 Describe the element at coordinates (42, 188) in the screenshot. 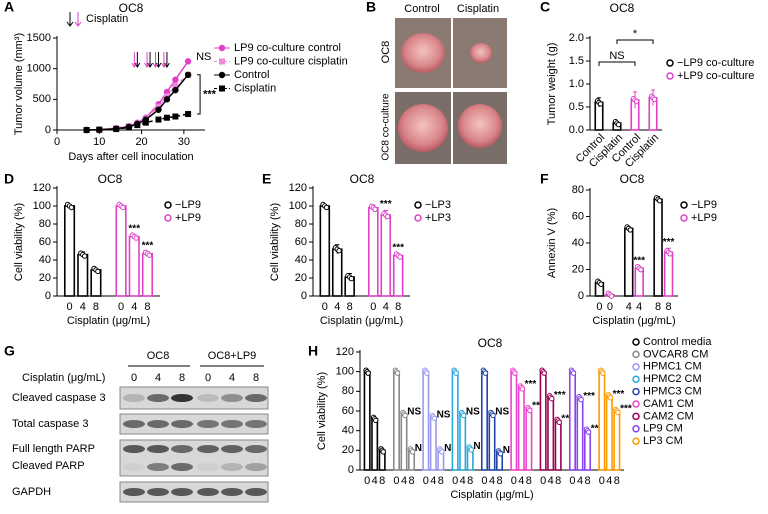

I see `y-tick-label: 120` at that location.